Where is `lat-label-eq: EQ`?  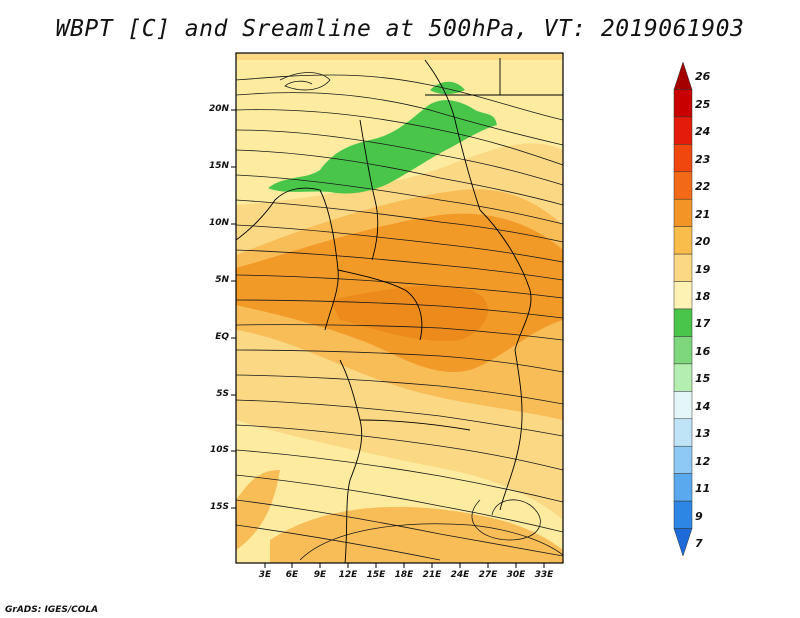 lat-label-eq: EQ is located at coordinates (222, 337).